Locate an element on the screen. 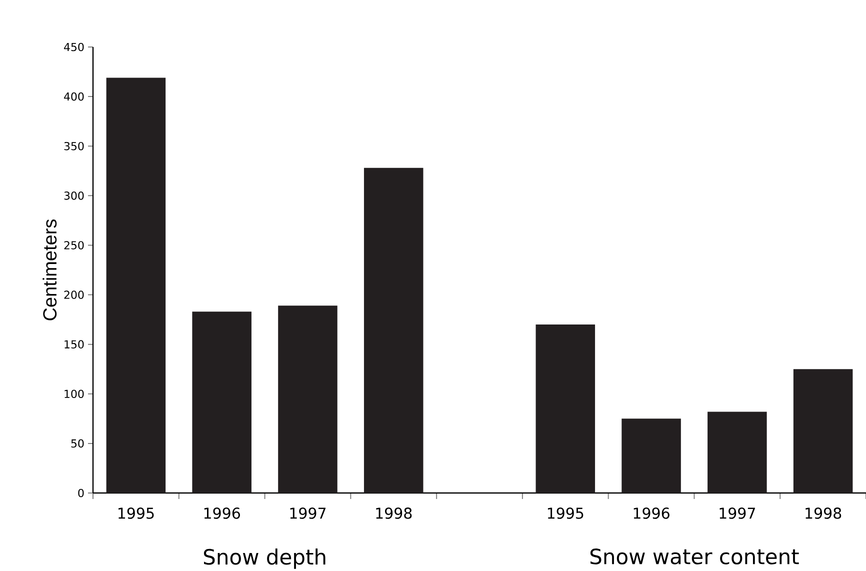 The image size is (866, 571). y-tick-label: 200 is located at coordinates (74, 294).